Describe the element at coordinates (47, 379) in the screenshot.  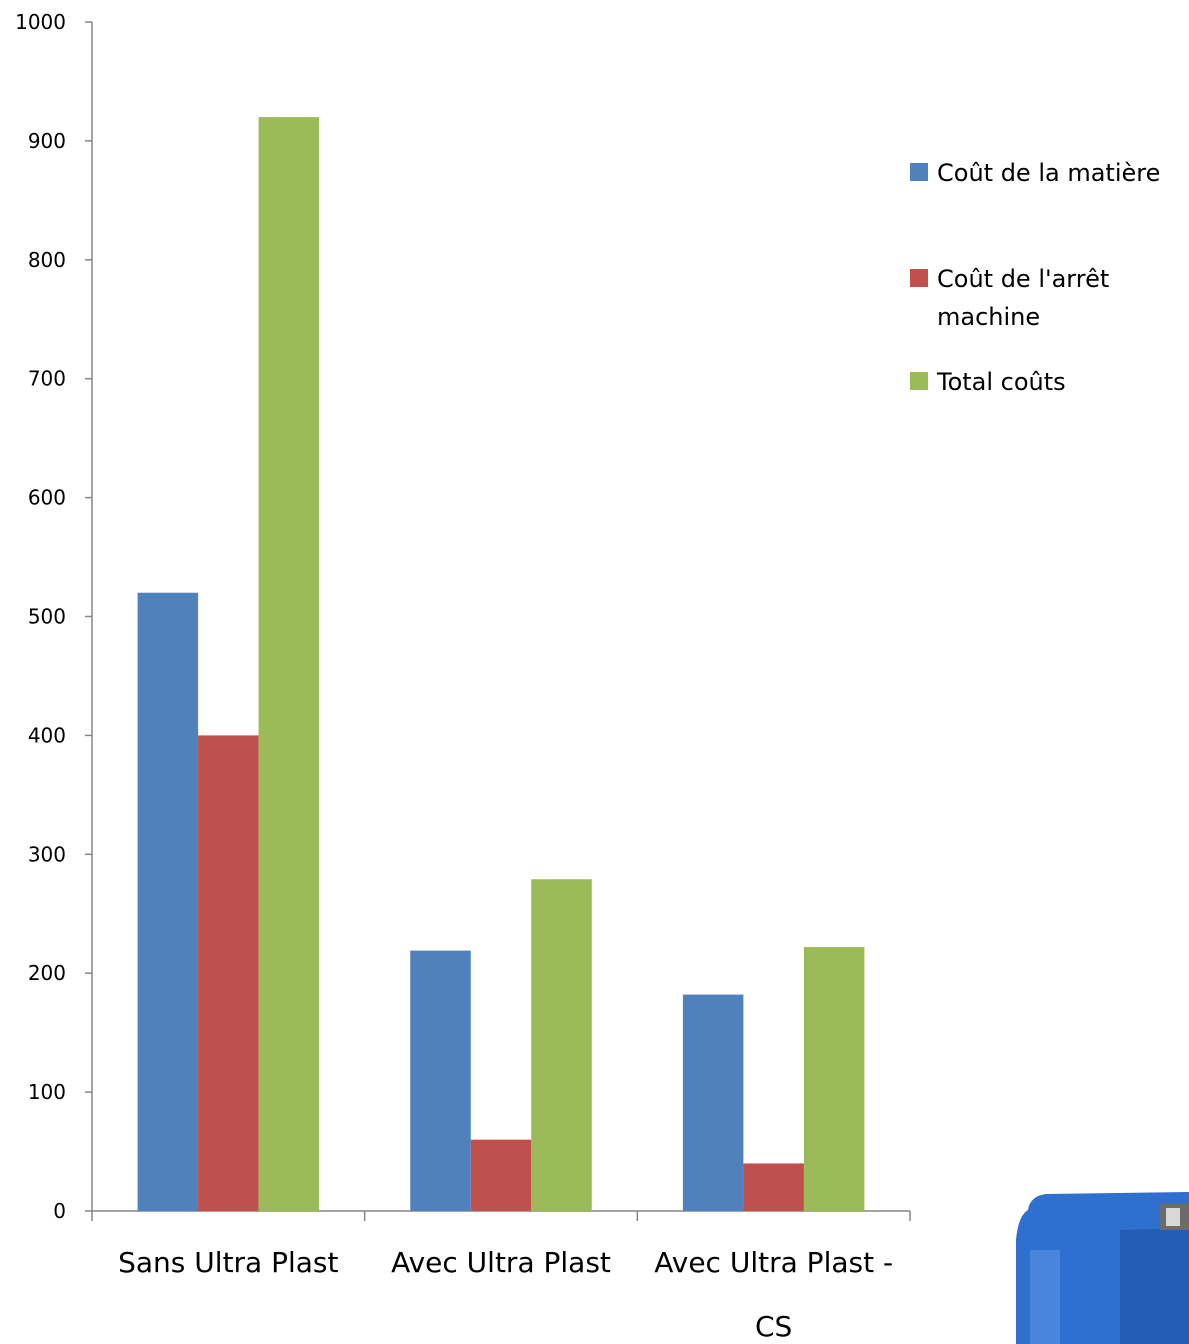
I see `y-tick-label: 700` at that location.